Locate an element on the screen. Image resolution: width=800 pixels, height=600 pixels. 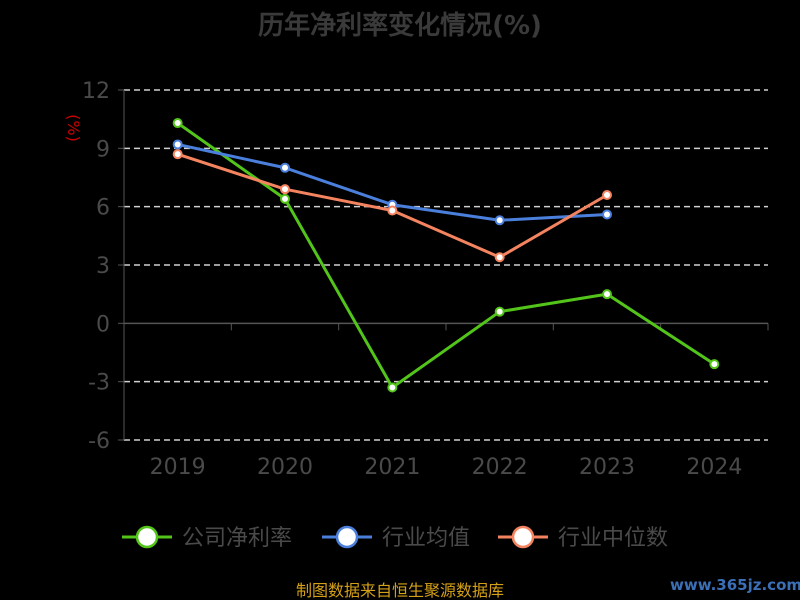
y-tick-label: -6 is located at coordinates (99, 441).